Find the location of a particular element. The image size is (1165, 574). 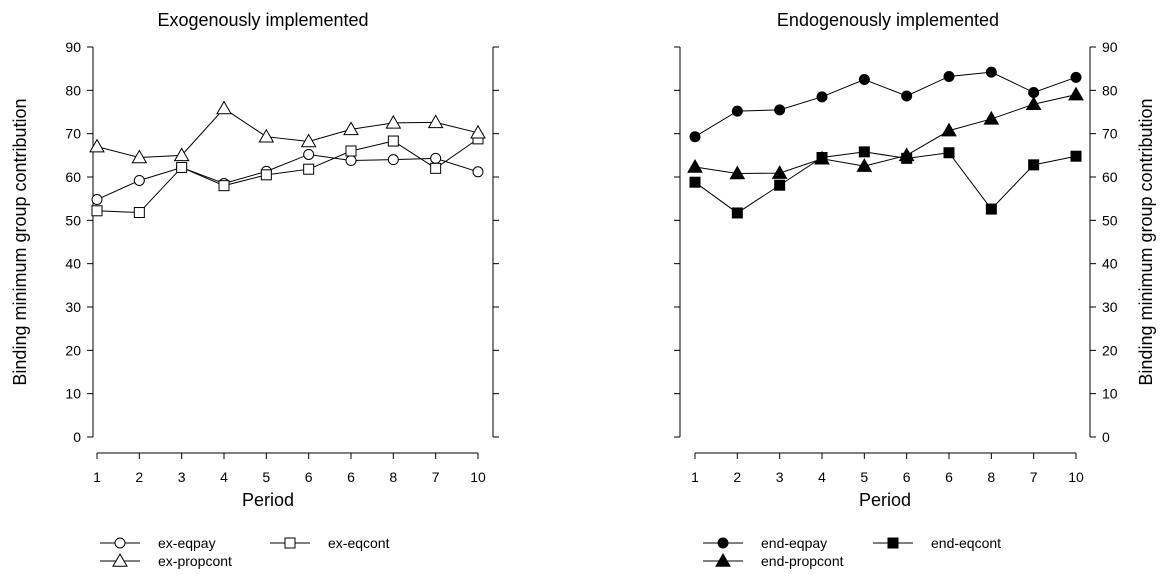

y-tick-label: 30 is located at coordinates (1110, 307).